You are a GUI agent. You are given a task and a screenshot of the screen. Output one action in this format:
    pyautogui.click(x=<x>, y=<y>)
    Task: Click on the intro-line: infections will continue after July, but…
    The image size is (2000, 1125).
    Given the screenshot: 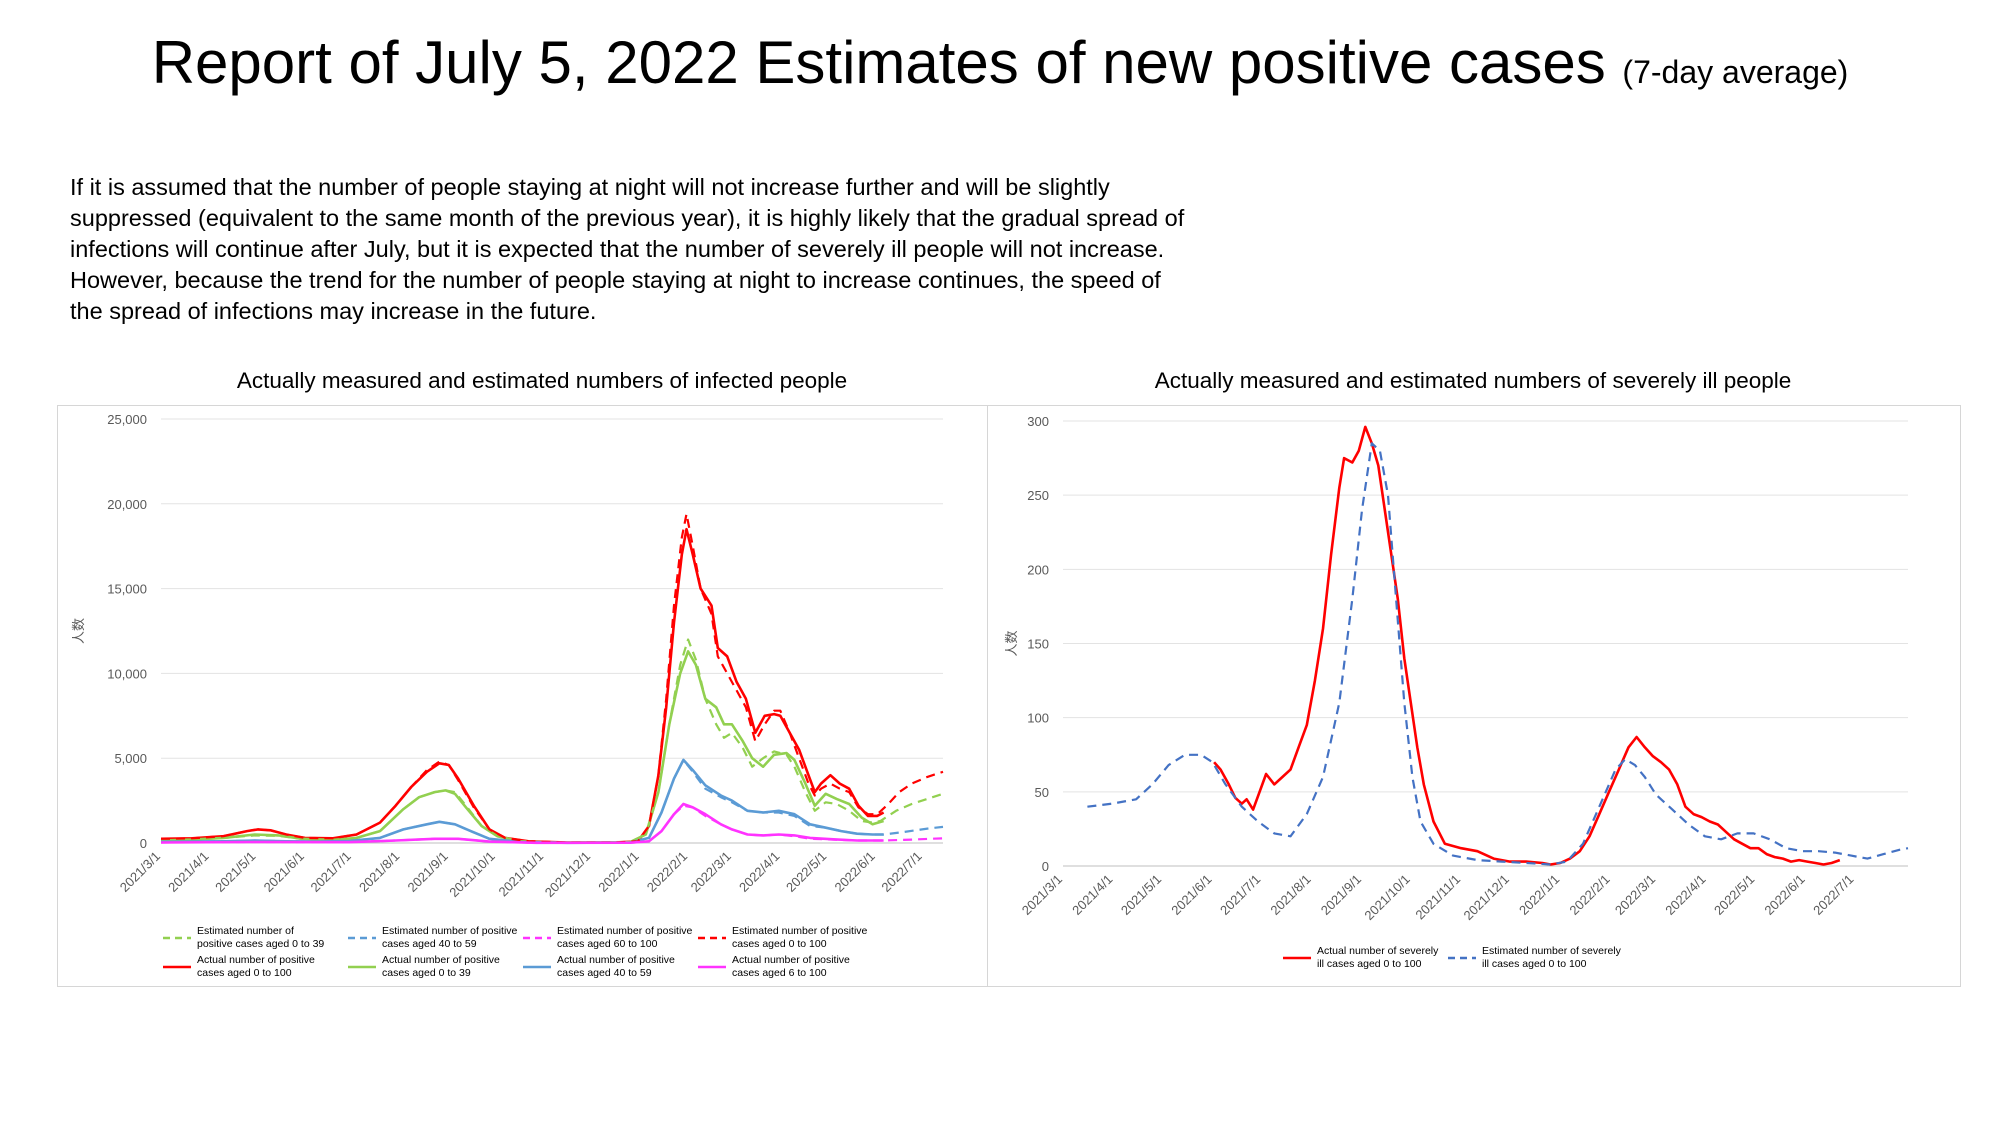 What is the action you would take?
    pyautogui.click(x=617, y=249)
    